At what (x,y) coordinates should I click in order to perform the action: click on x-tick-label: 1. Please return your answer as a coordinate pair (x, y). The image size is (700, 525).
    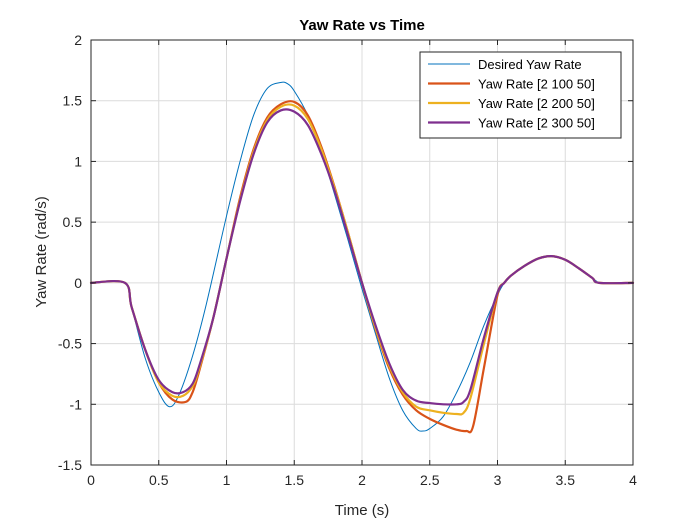
    Looking at the image, I should click on (227, 480).